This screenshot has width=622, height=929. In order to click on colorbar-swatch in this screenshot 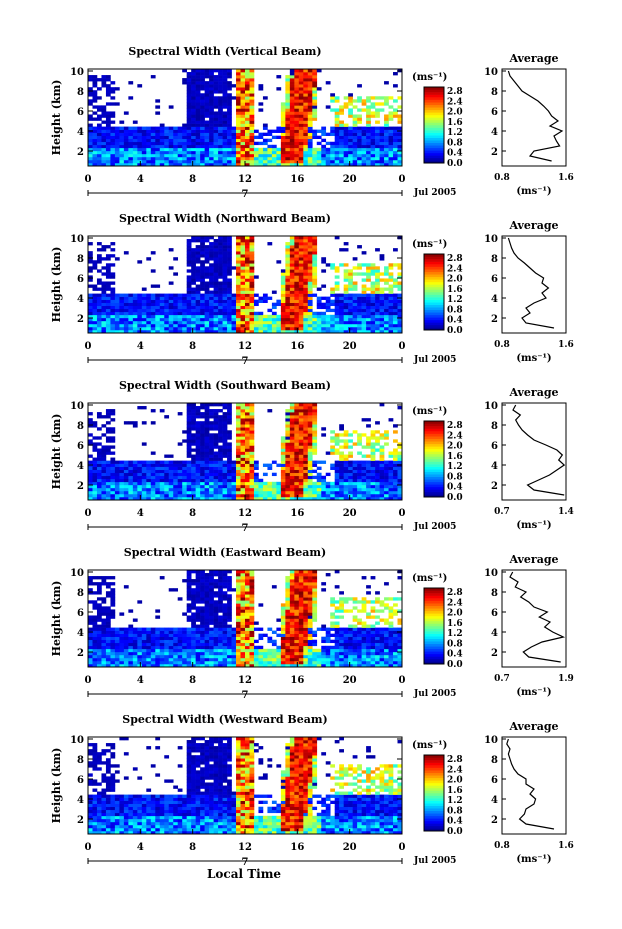, I will do `click(434, 443)`.